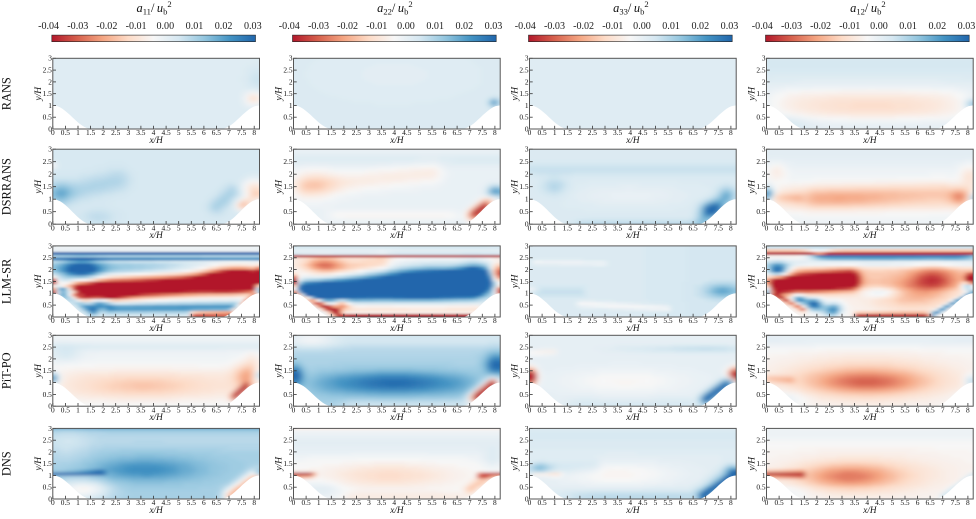  I want to click on svg-text: a22/ ub2, so click(395, 8).